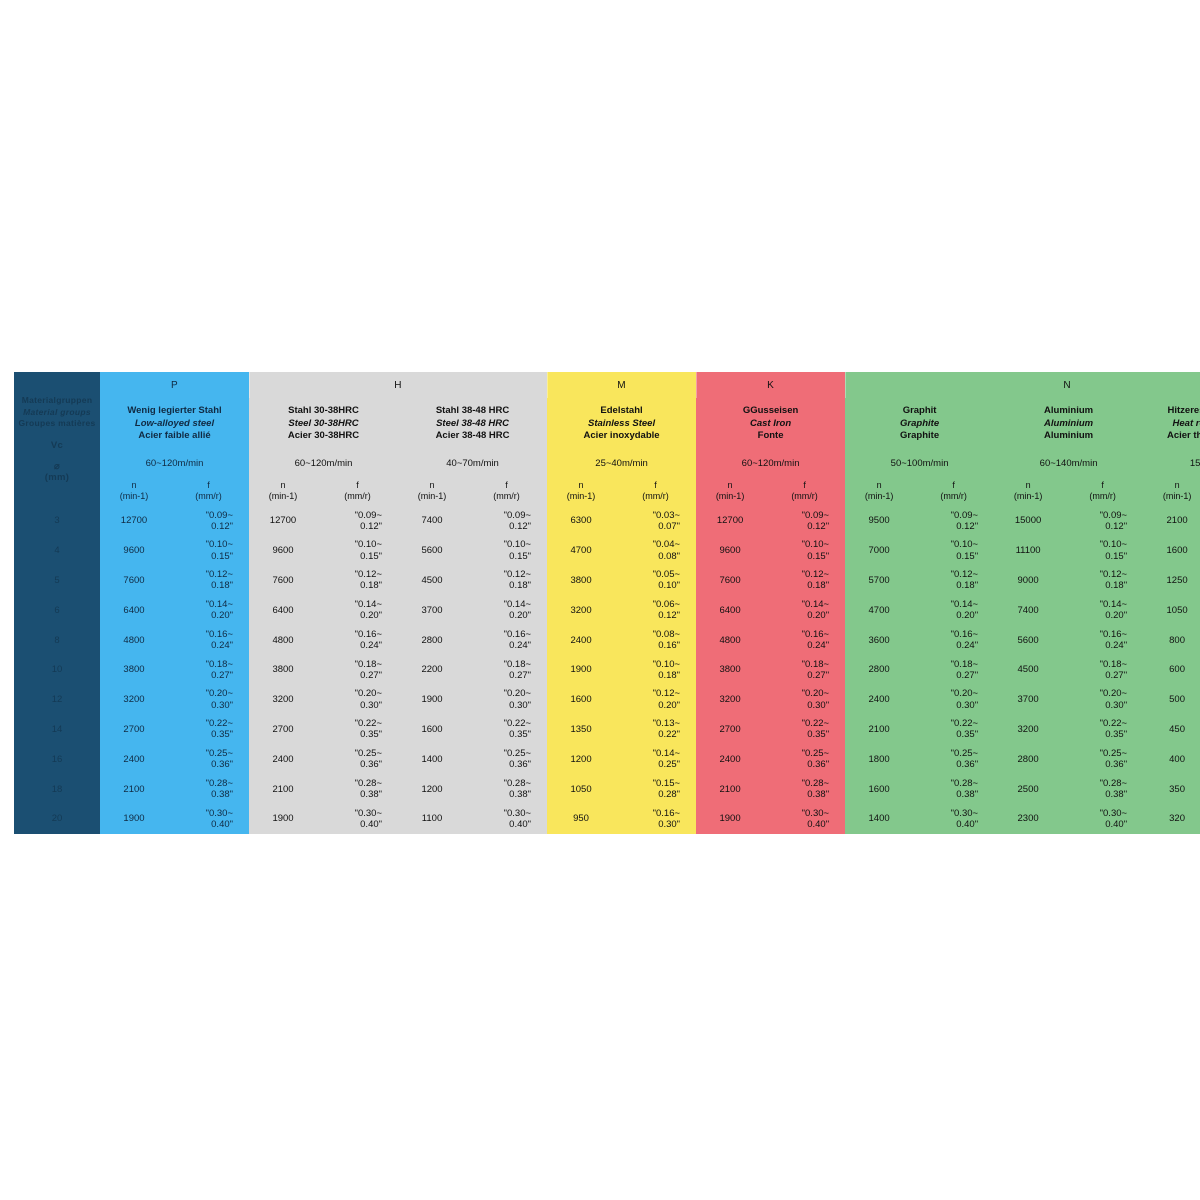 The height and width of the screenshot is (1200, 1200). What do you see at coordinates (1116, 735) in the screenshot?
I see `feed-max: 0.35"` at bounding box center [1116, 735].